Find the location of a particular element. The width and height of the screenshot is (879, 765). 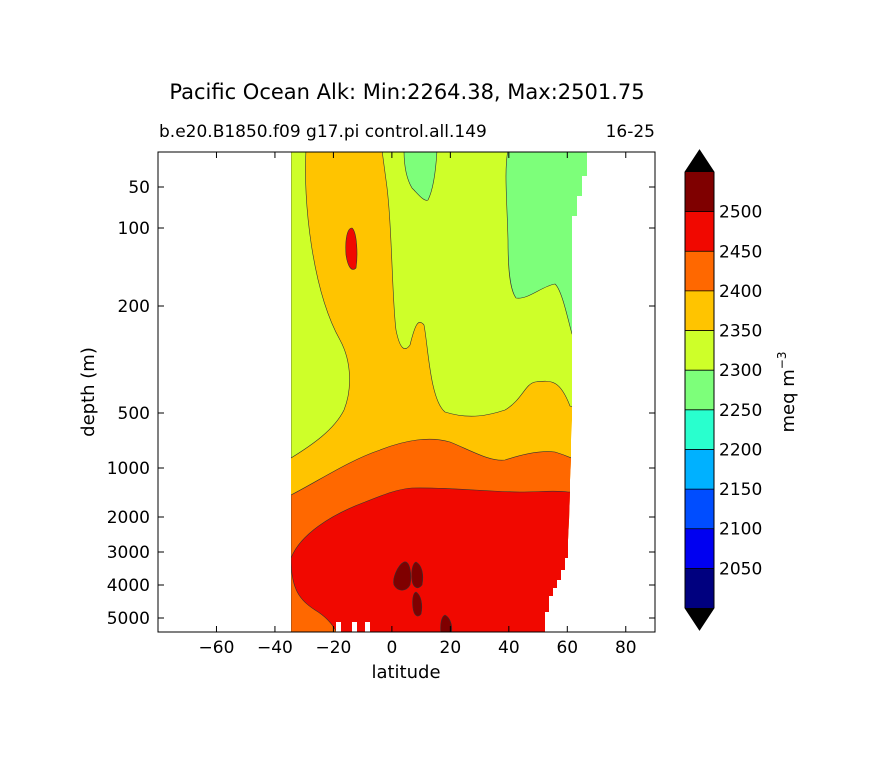

colorbar-tick-label: 2500 is located at coordinates (740, 213).